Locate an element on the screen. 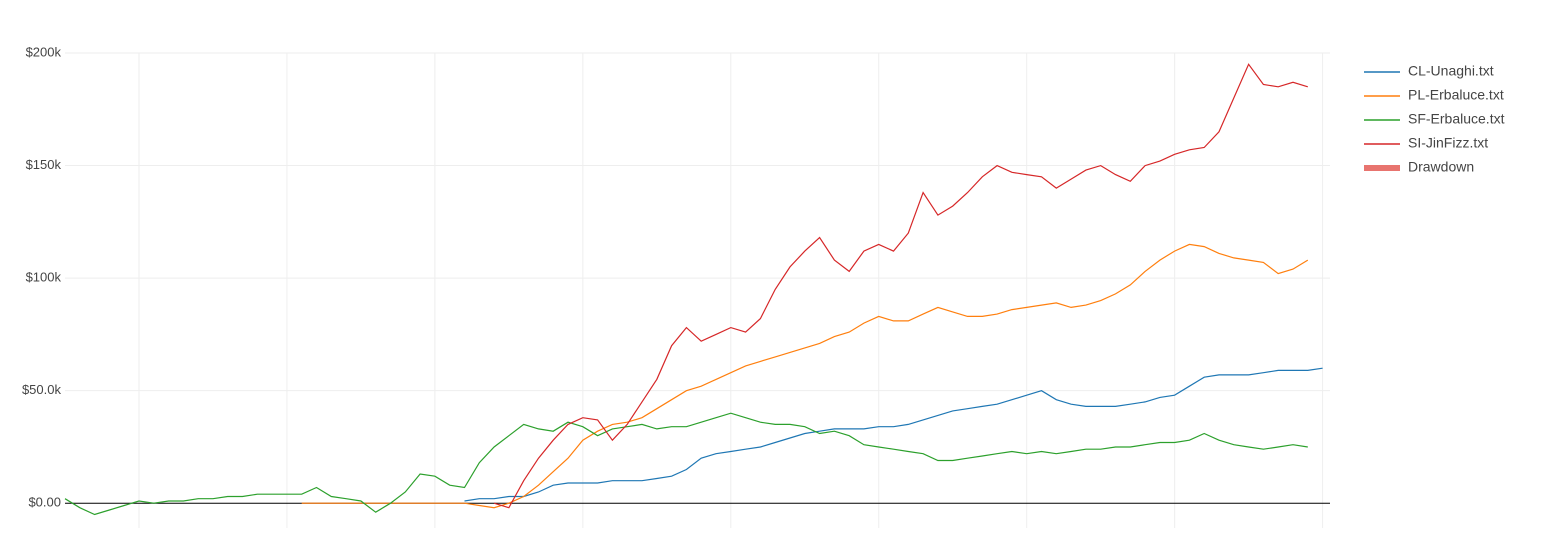 The height and width of the screenshot is (538, 1556). y-tick-label: $150k is located at coordinates (44, 164).